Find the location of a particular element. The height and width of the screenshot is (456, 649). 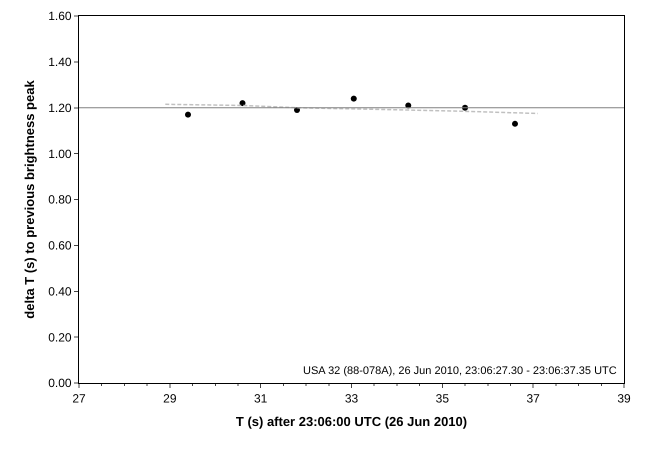

y-tick-label: 1.00 is located at coordinates (60, 153).